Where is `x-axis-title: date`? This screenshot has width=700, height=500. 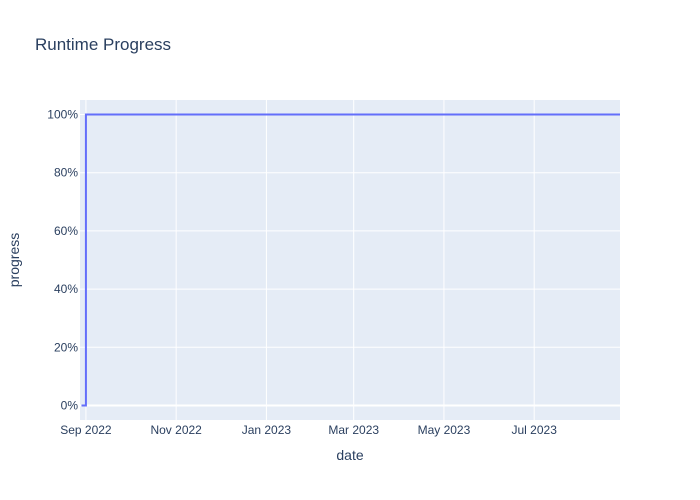 x-axis-title: date is located at coordinates (349, 455).